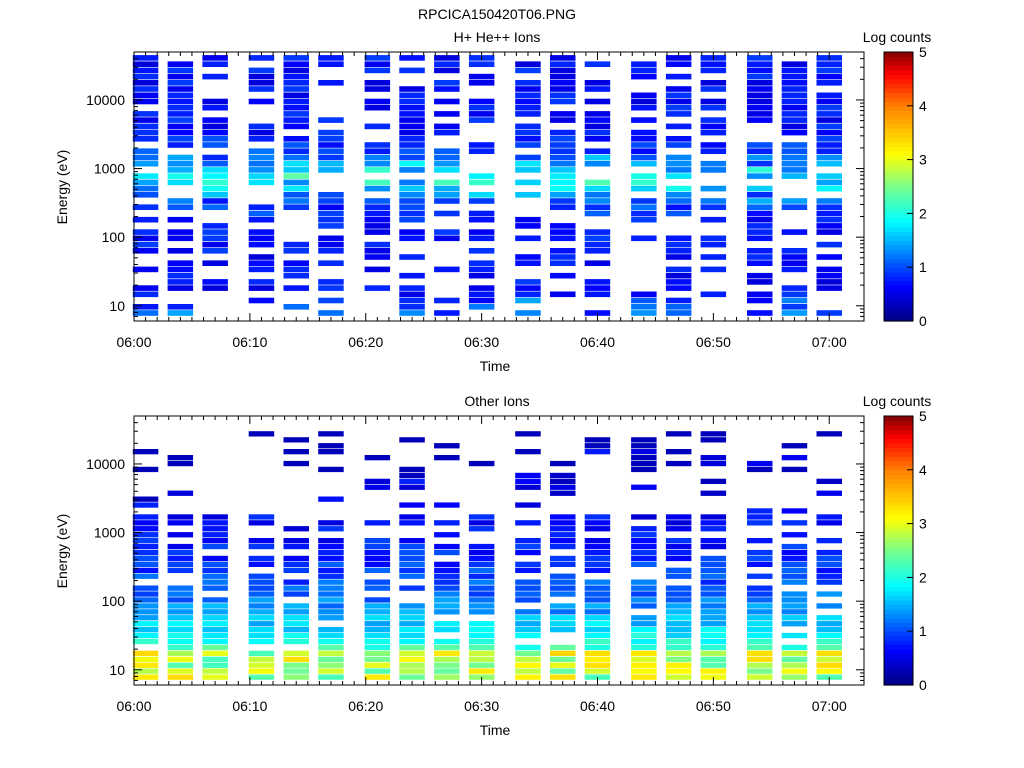  What do you see at coordinates (105, 100) in the screenshot?
I see `y-tick-label: 10000` at bounding box center [105, 100].